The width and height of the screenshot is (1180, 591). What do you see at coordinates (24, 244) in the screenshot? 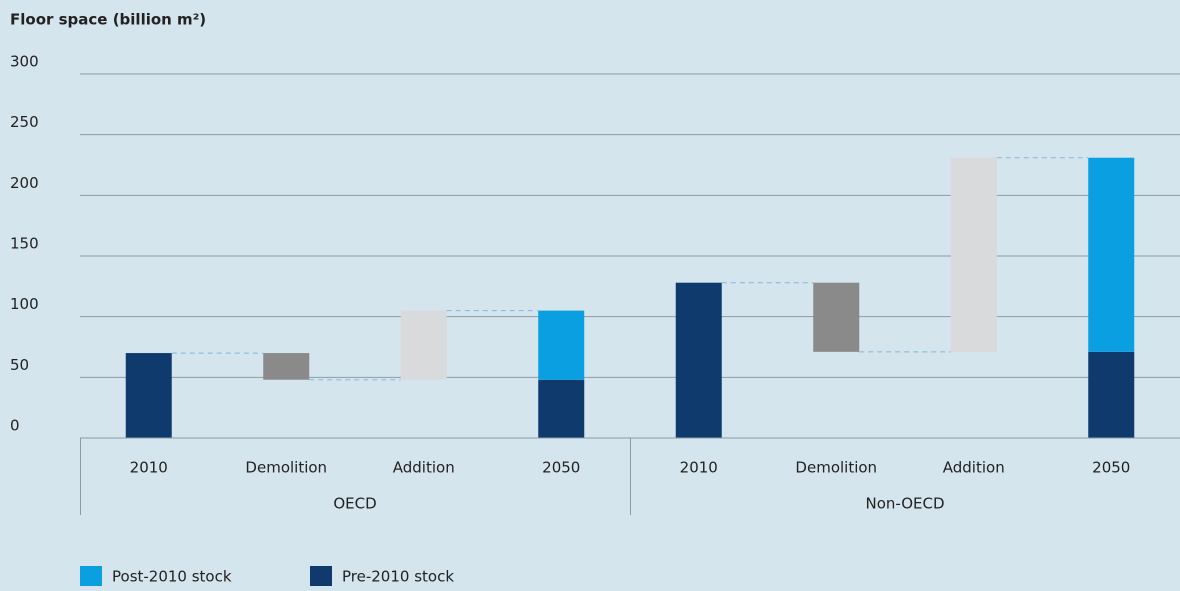
I see `y-tick-label: 150` at bounding box center [24, 244].